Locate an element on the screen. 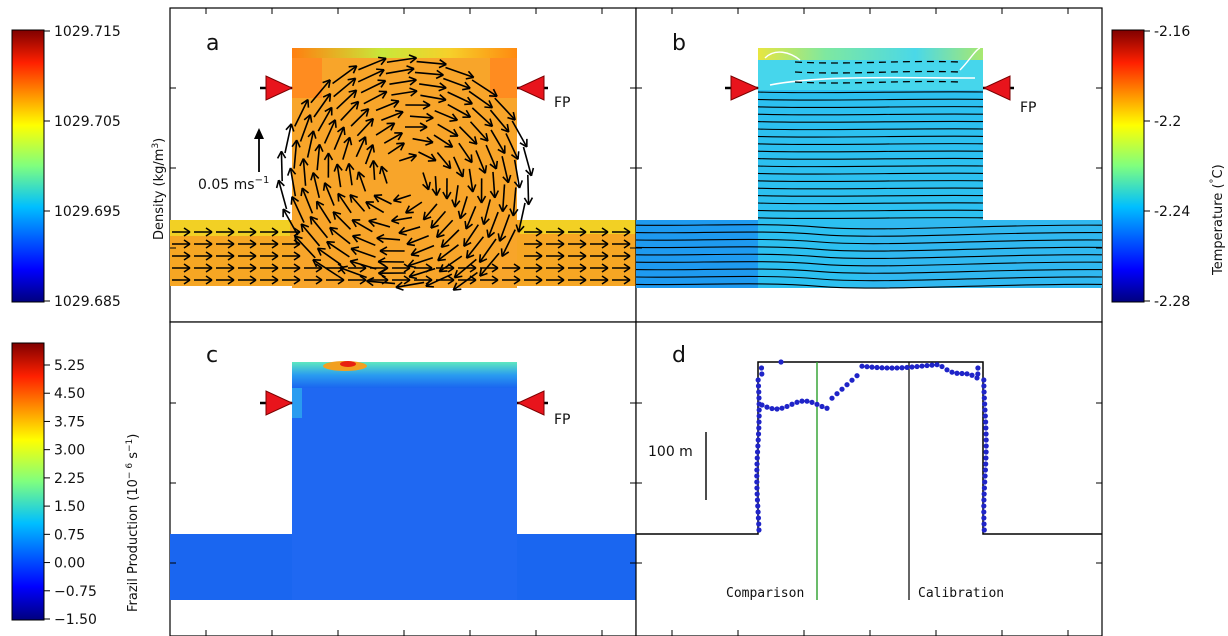  comparison-label: Comparison is located at coordinates (765, 593).